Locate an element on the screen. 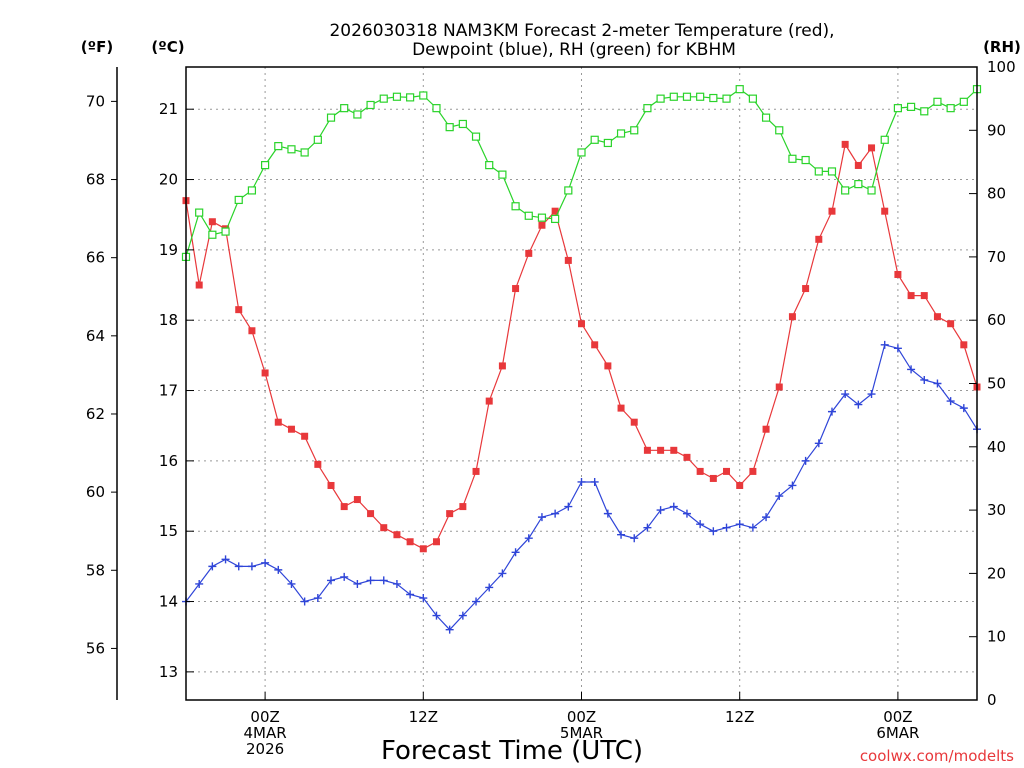 The width and height of the screenshot is (1024, 768). rh-tick-label: 60 is located at coordinates (996, 320).